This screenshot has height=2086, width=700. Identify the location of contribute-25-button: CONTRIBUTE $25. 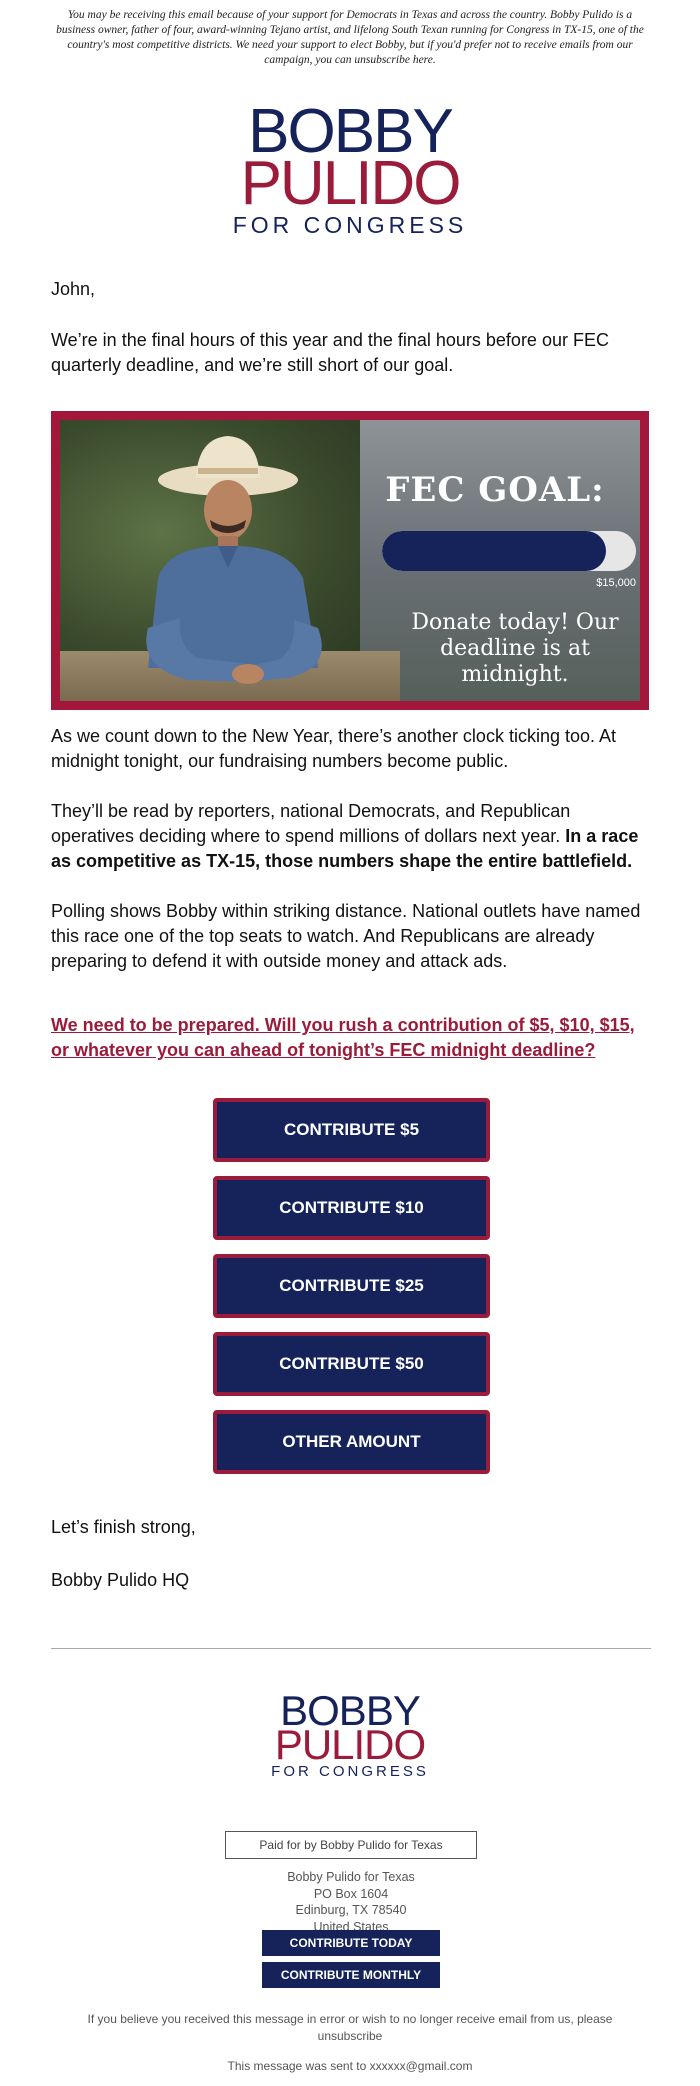
(351, 1286).